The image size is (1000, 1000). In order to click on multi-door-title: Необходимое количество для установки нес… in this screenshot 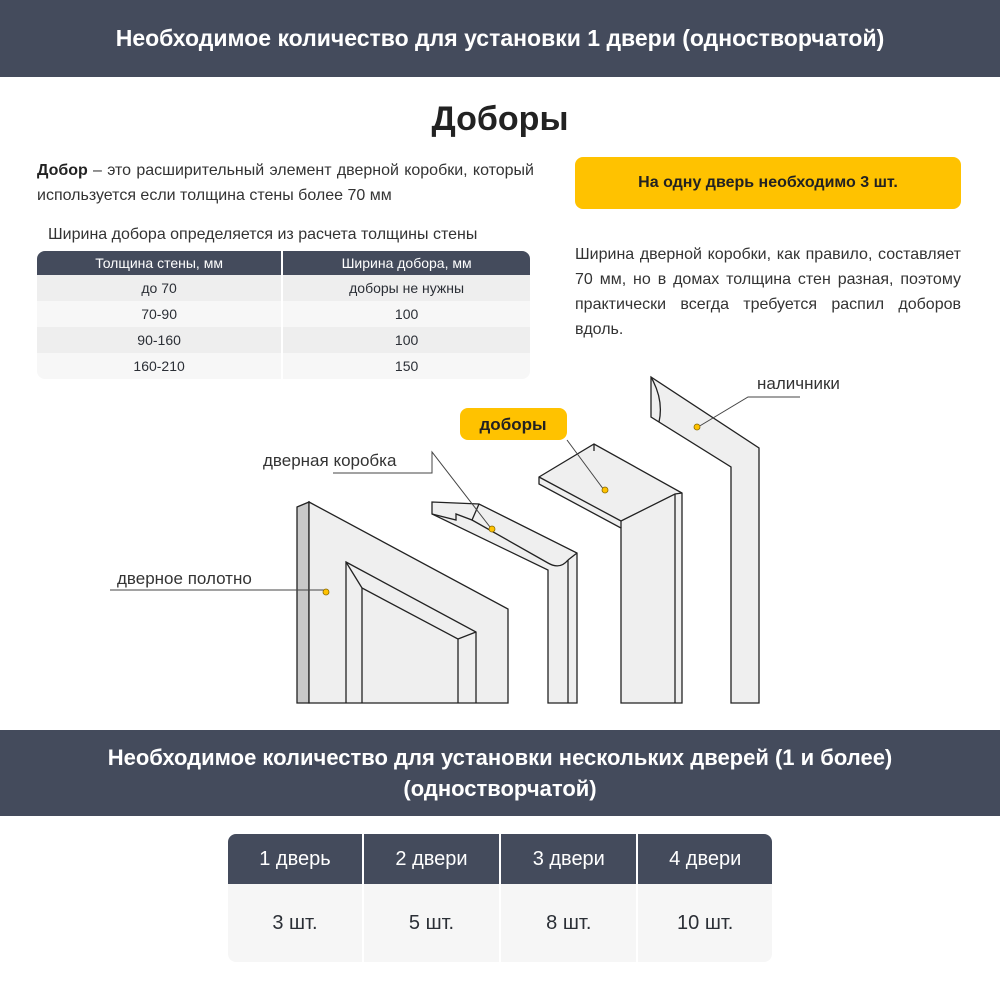, I will do `click(500, 773)`.